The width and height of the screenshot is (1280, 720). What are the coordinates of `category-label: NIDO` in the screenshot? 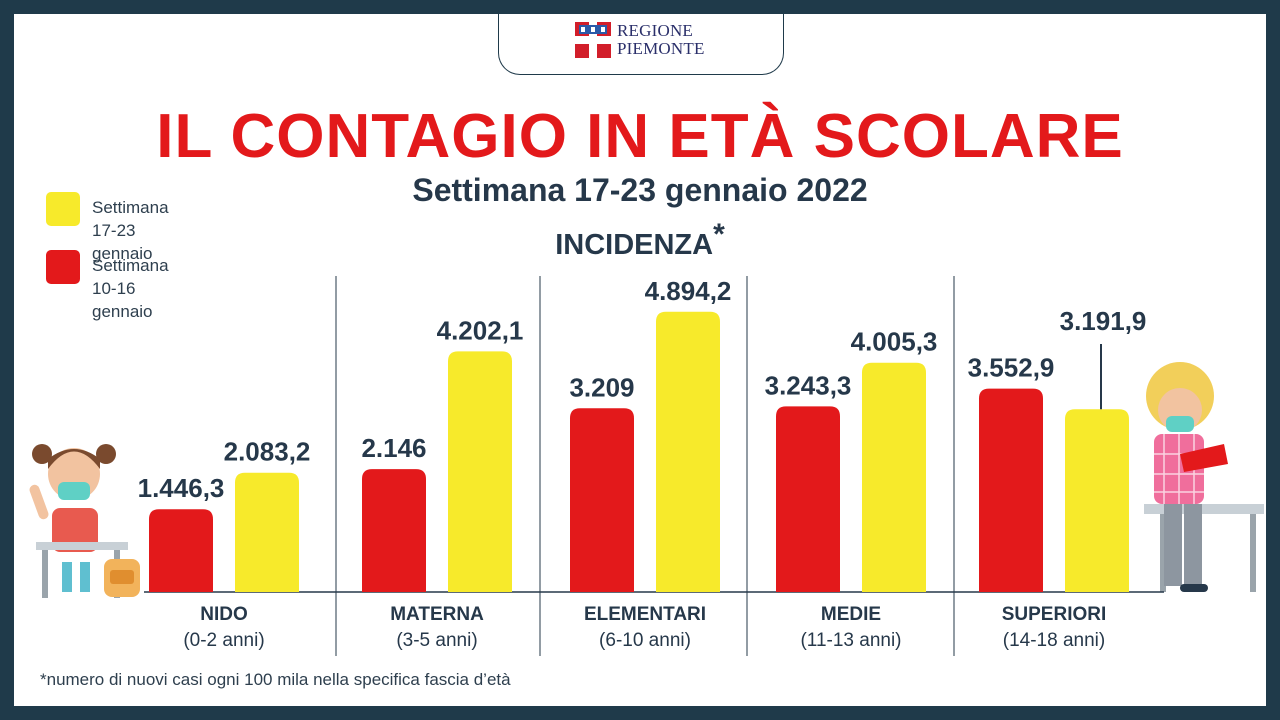 It's located at (224, 614).